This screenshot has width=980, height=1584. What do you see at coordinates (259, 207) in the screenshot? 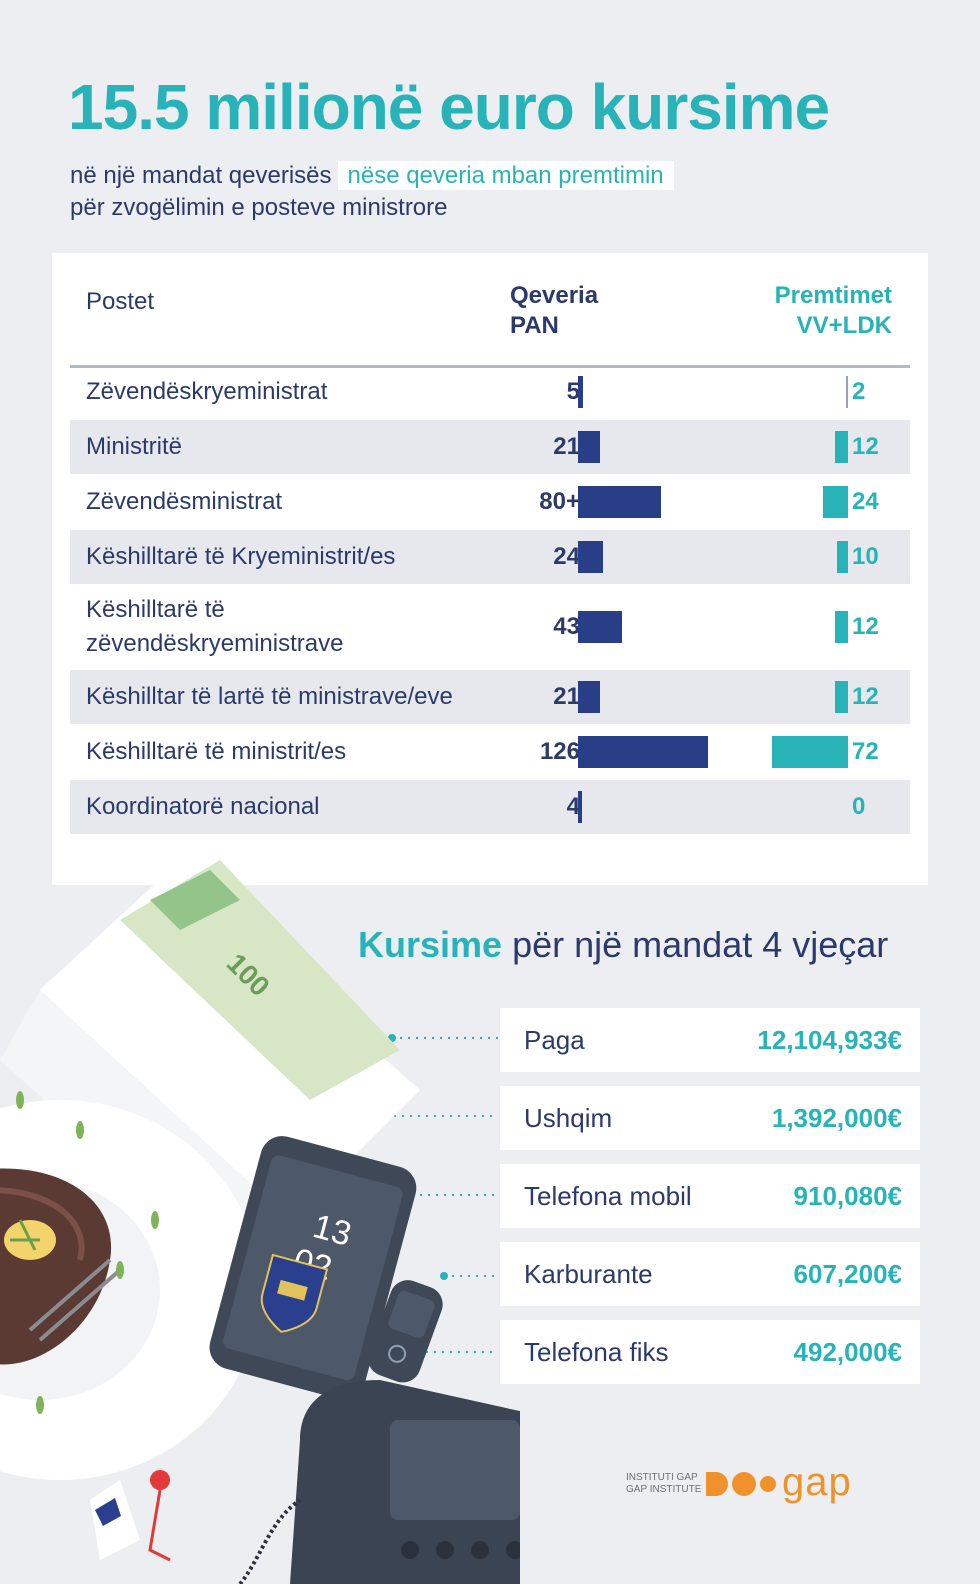
I see `subtitle-line-2: për zvogëlimin e posteve ministrore` at bounding box center [259, 207].